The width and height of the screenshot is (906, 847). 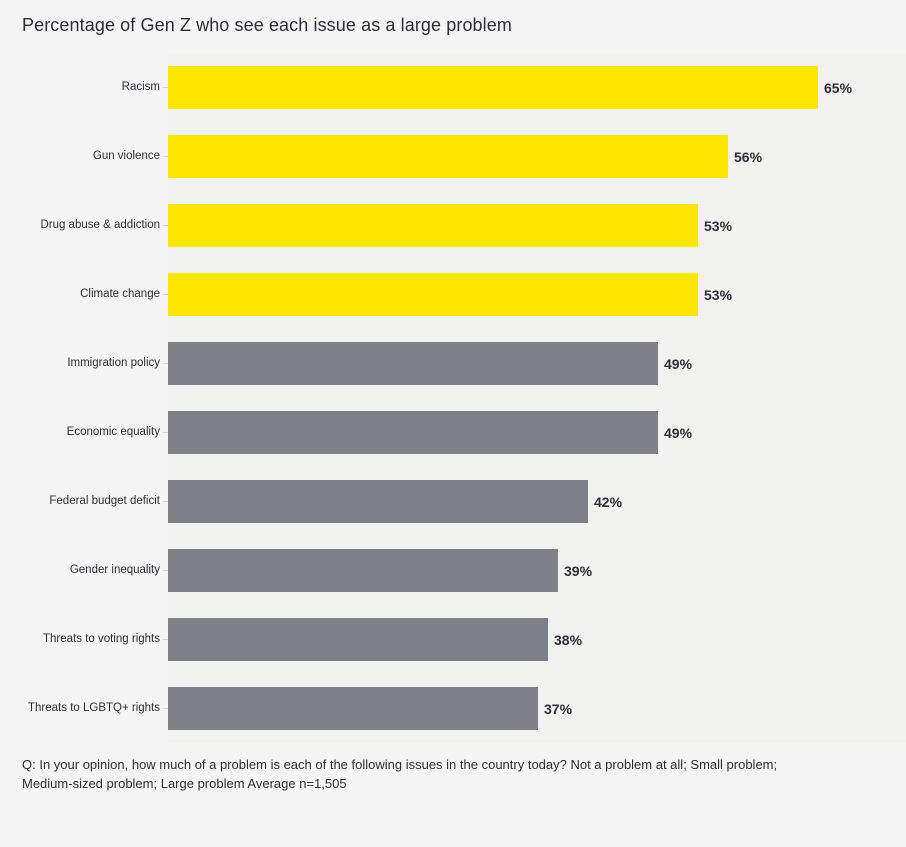 What do you see at coordinates (113, 432) in the screenshot?
I see `category-label: Economic equality` at bounding box center [113, 432].